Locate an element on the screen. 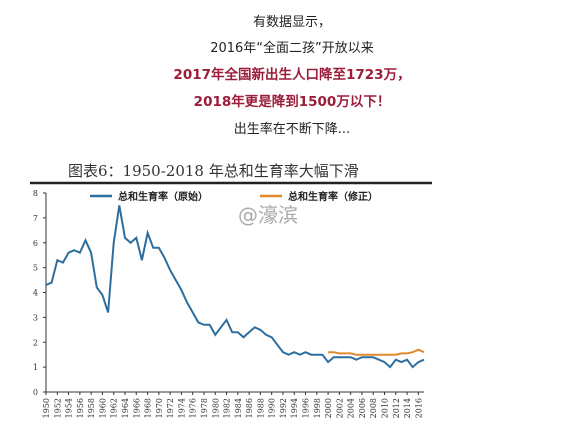 The width and height of the screenshot is (587, 445). x-tick-label: 1980 is located at coordinates (215, 408).